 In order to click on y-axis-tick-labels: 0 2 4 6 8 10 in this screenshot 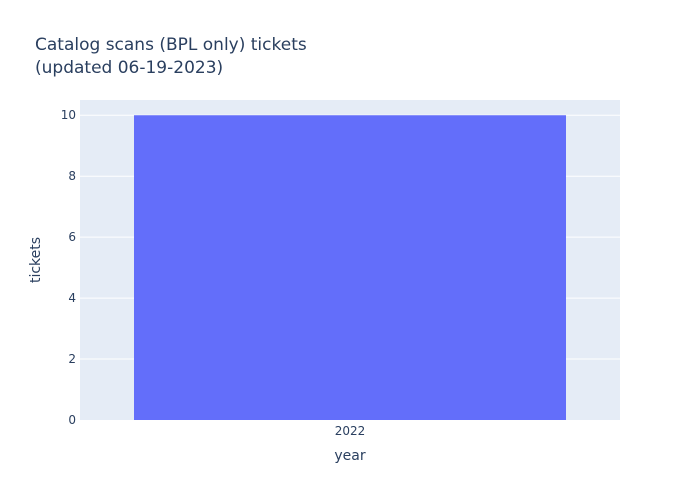, I will do `click(68, 267)`.